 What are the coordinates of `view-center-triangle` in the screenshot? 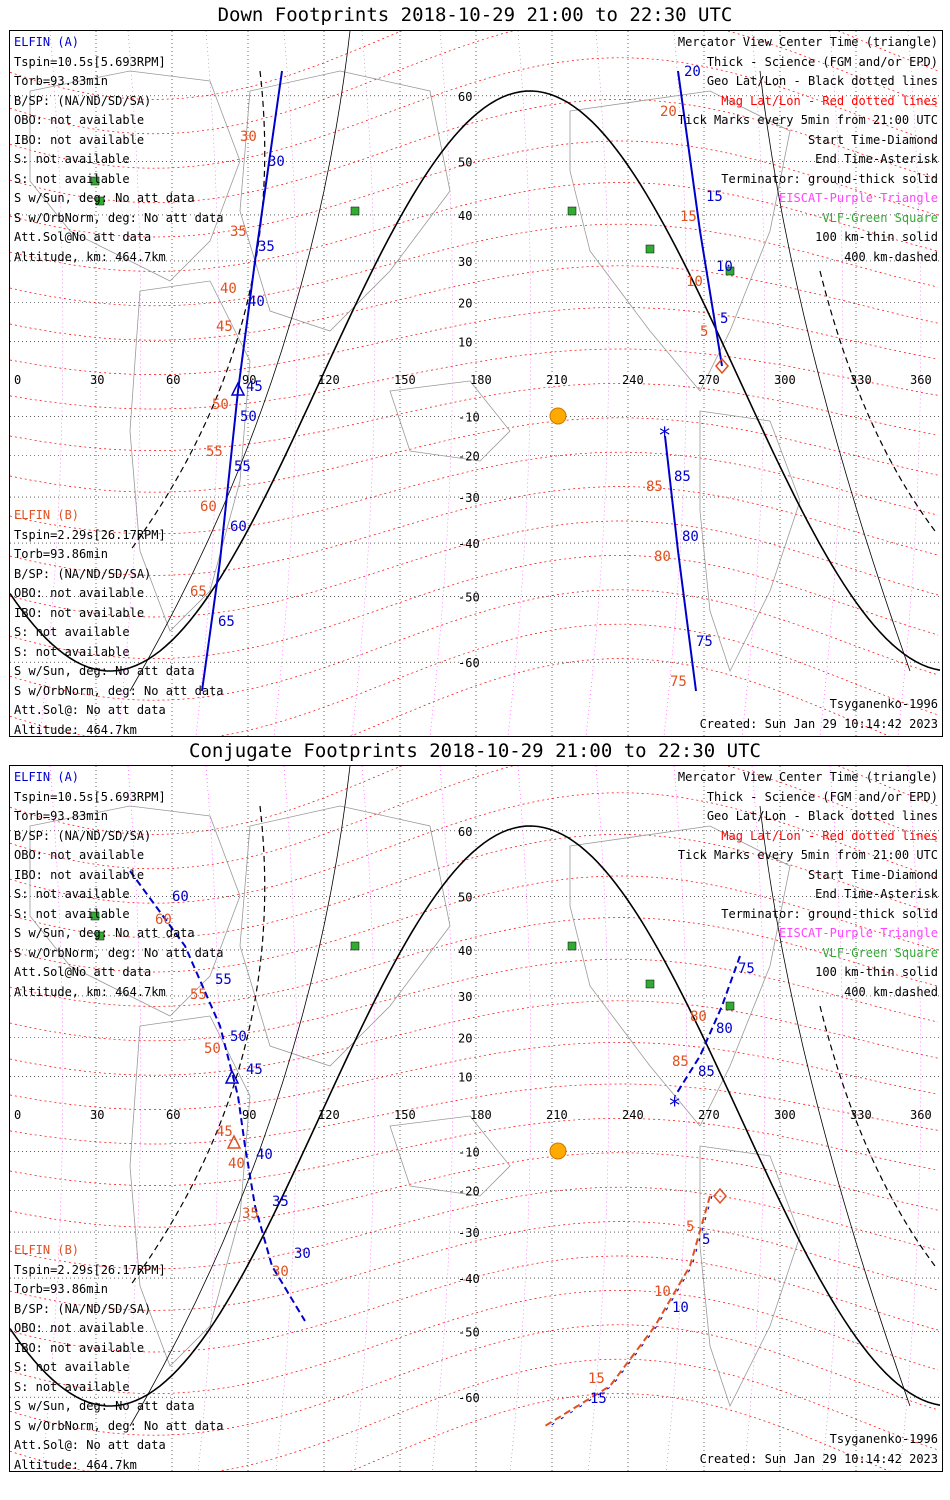 It's located at (234, 1141).